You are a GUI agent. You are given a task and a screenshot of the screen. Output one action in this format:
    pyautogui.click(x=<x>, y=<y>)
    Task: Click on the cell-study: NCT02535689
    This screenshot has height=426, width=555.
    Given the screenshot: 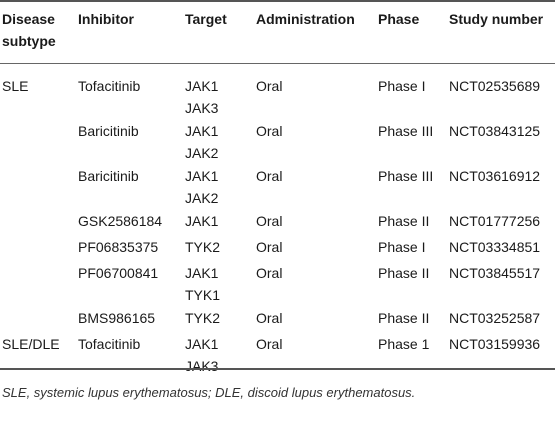 What is the action you would take?
    pyautogui.click(x=495, y=86)
    